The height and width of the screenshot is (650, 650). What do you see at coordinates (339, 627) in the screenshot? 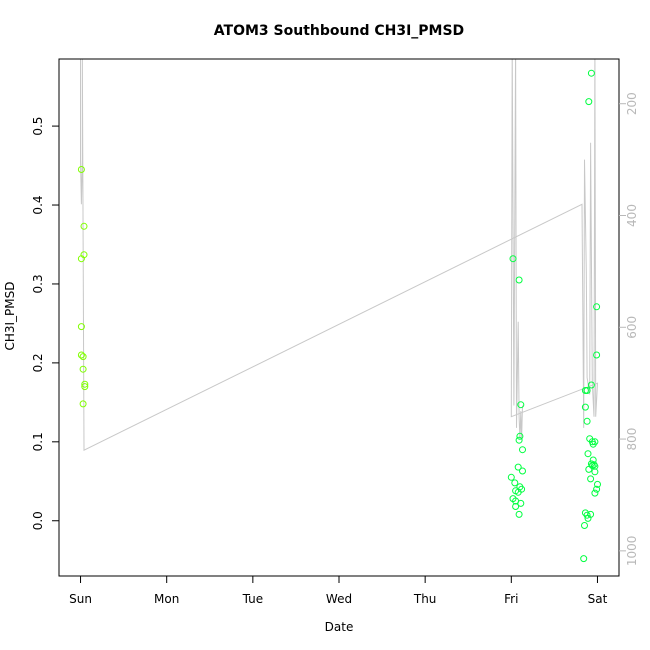
I see `x-axis-label: Date` at bounding box center [339, 627].